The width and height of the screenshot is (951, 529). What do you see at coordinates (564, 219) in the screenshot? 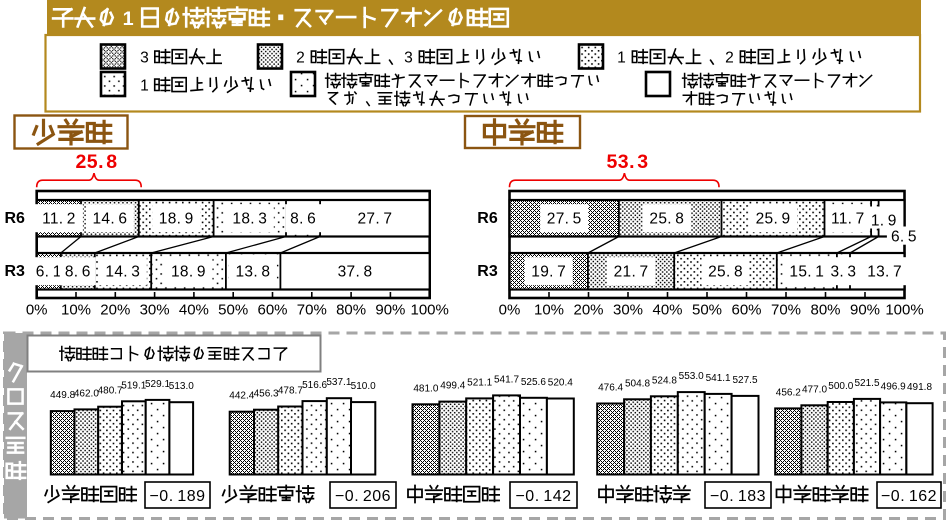
I see `svg-text: 27. 5` at bounding box center [564, 219].